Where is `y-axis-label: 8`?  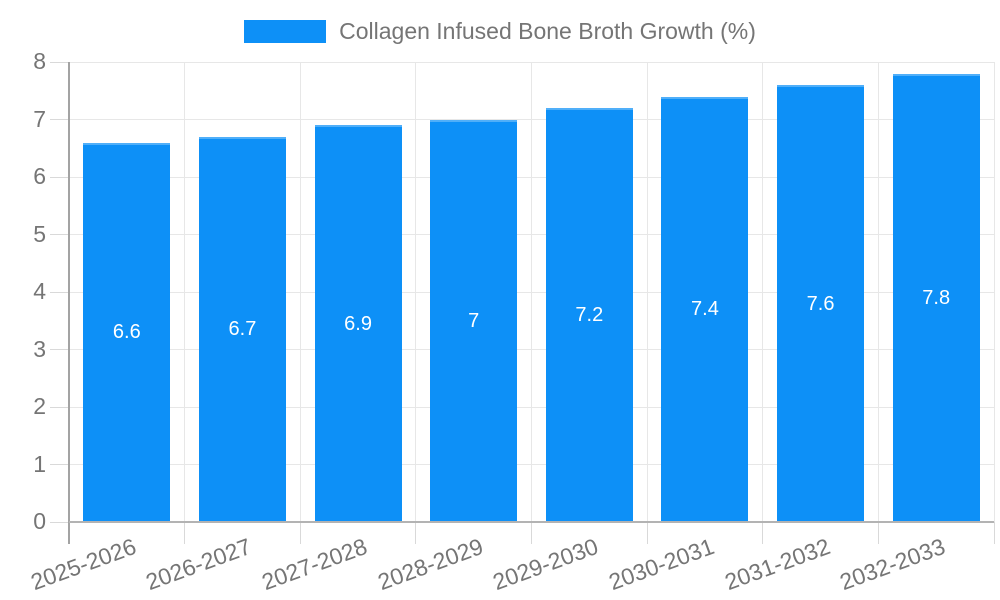 y-axis-label: 8 is located at coordinates (39, 61).